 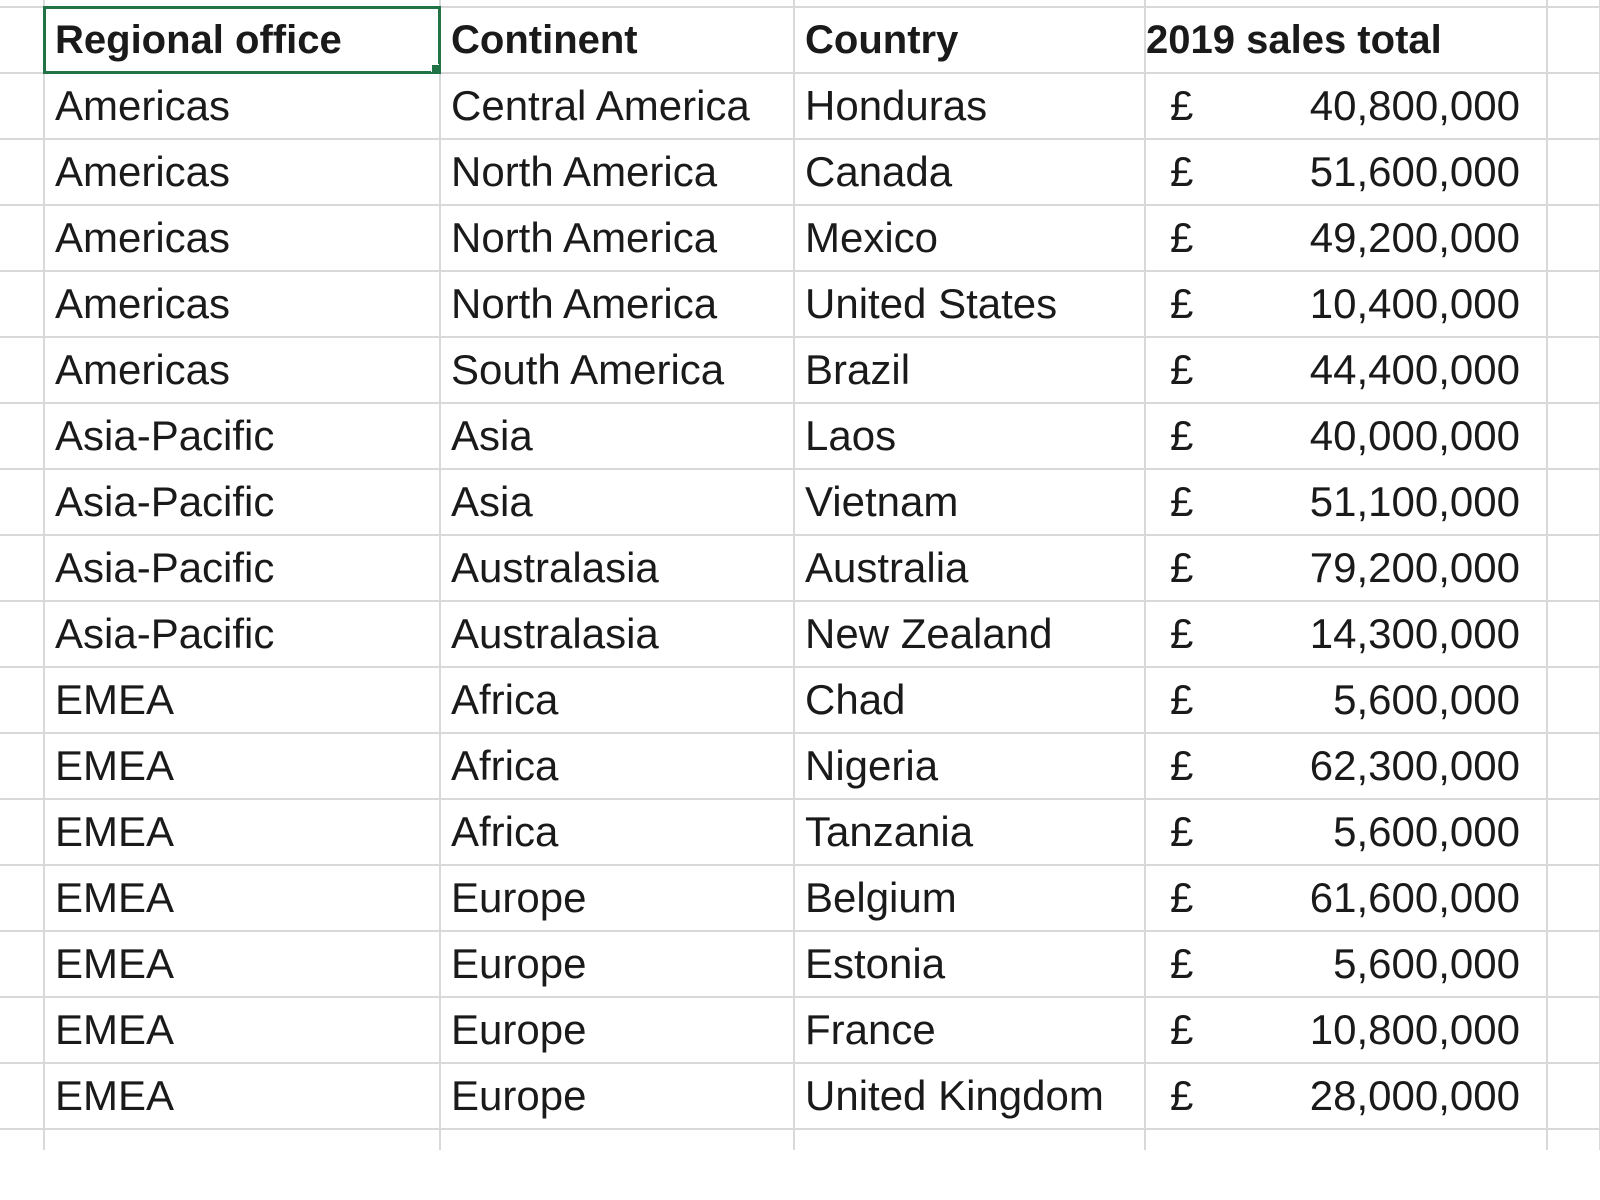 What do you see at coordinates (1346, 568) in the screenshot?
I see `cell-sales-total: £79,200,000` at bounding box center [1346, 568].